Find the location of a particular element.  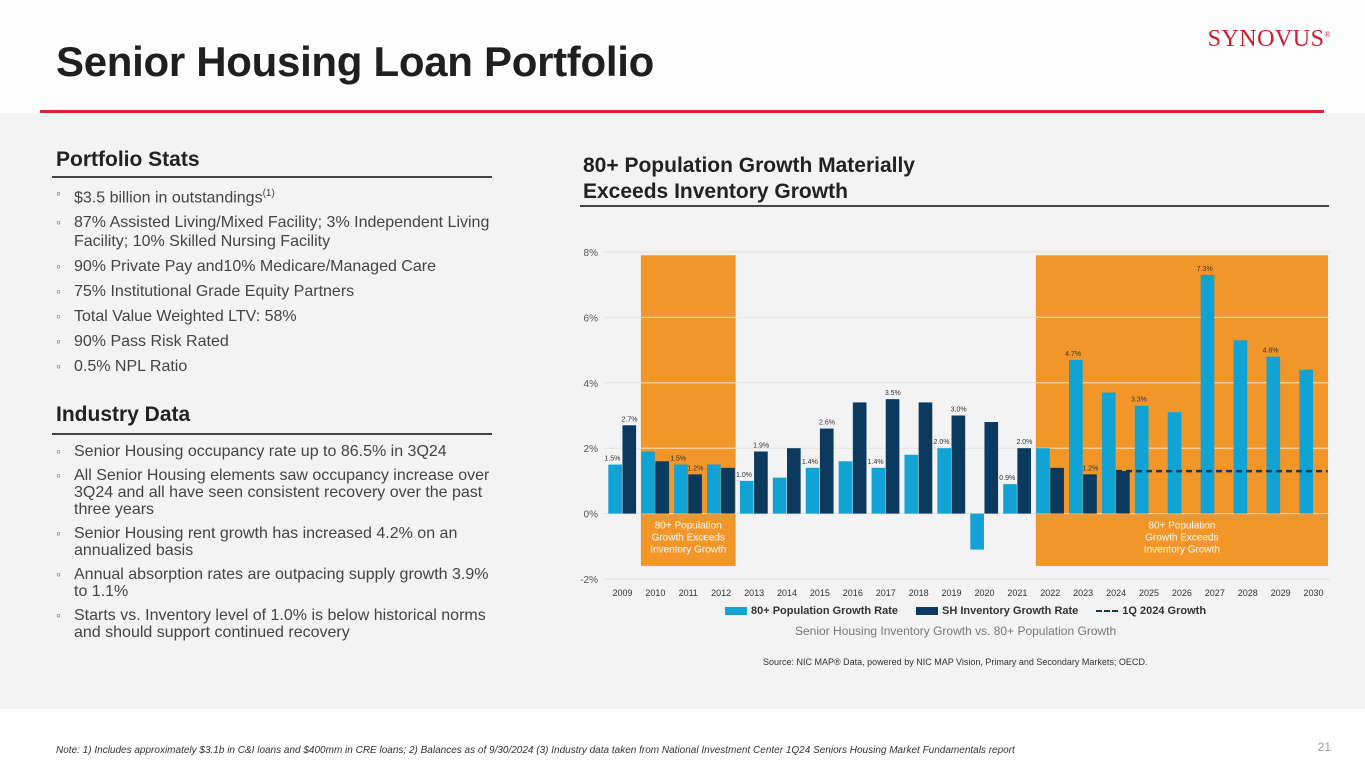

highlight-label: Growth Exceeds is located at coordinates (1181, 537).